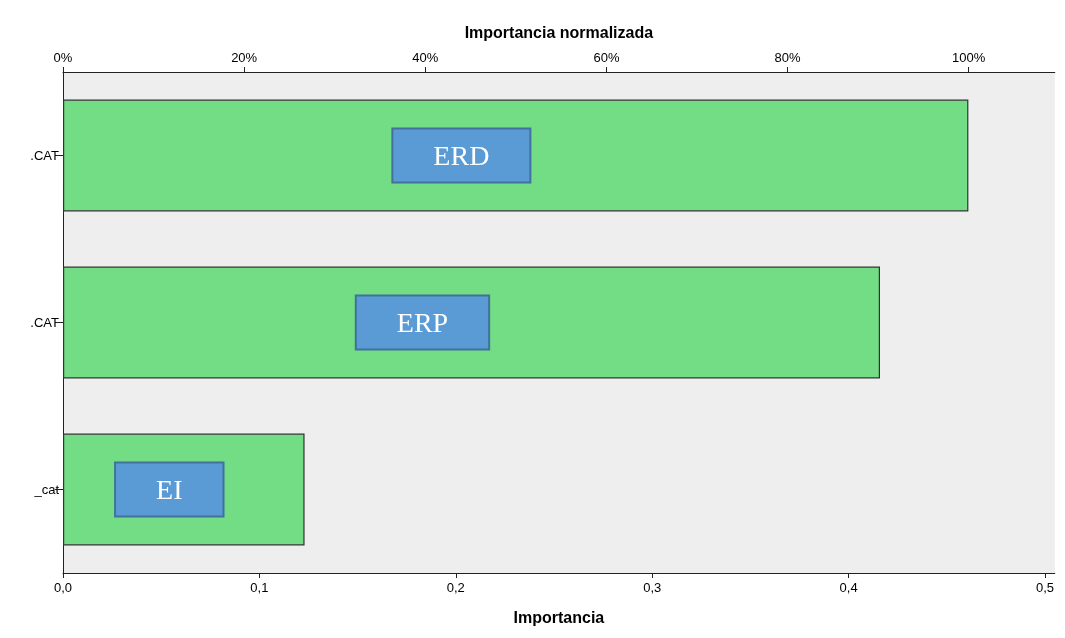 The width and height of the screenshot is (1065, 638). Describe the element at coordinates (848, 587) in the screenshot. I see `x-tick-label: 0,4` at that location.